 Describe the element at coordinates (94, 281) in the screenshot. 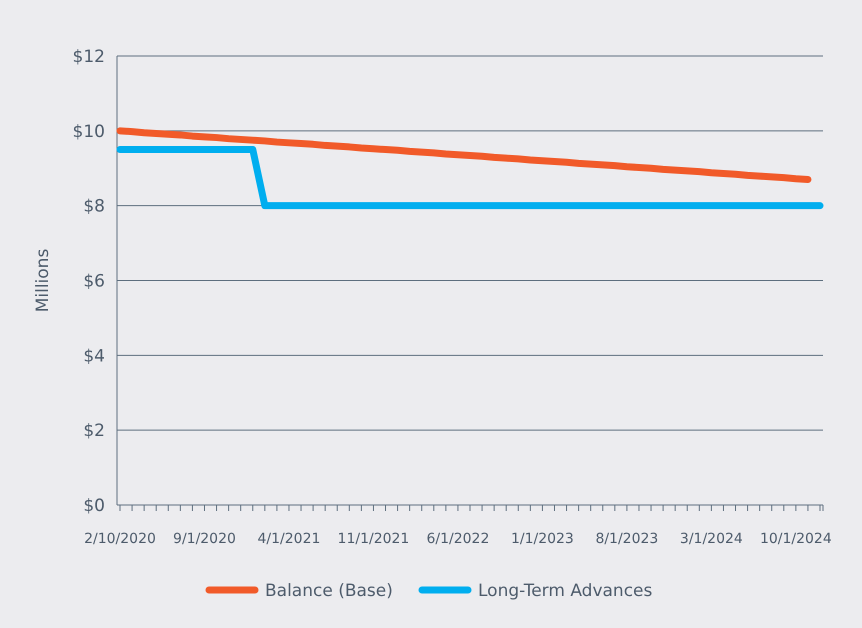

I see `y-tick-label: $6` at that location.